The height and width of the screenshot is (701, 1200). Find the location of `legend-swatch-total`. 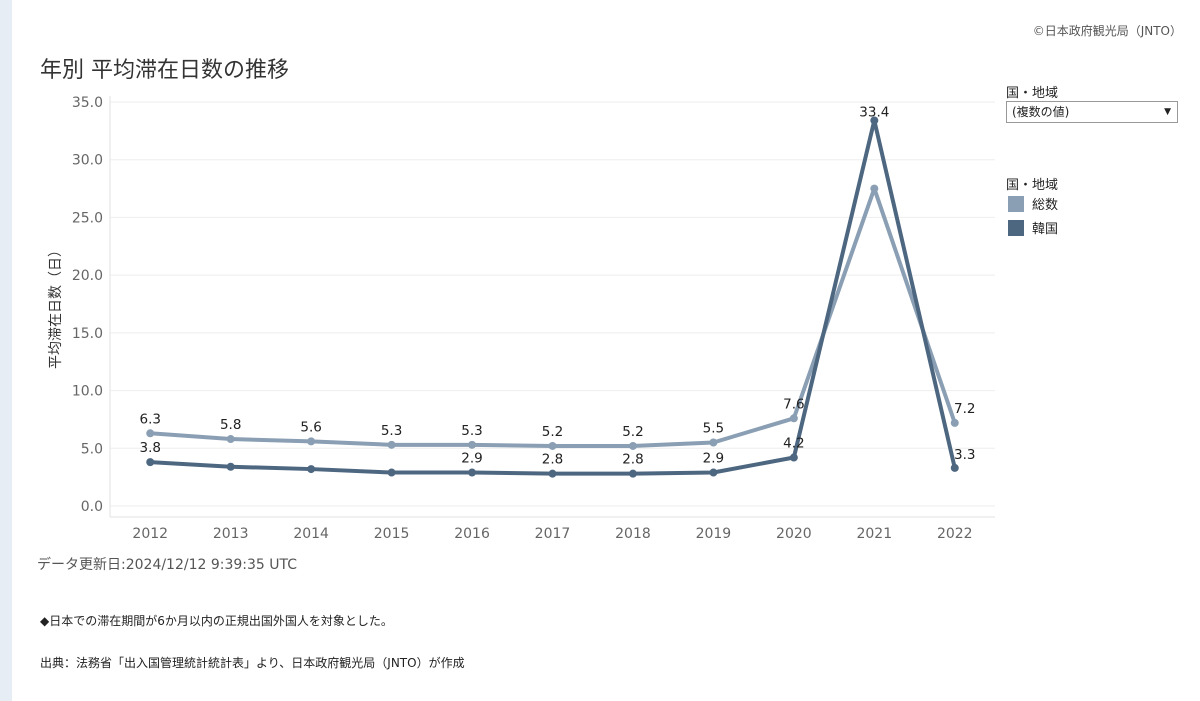

legend-swatch-total is located at coordinates (1016, 204).